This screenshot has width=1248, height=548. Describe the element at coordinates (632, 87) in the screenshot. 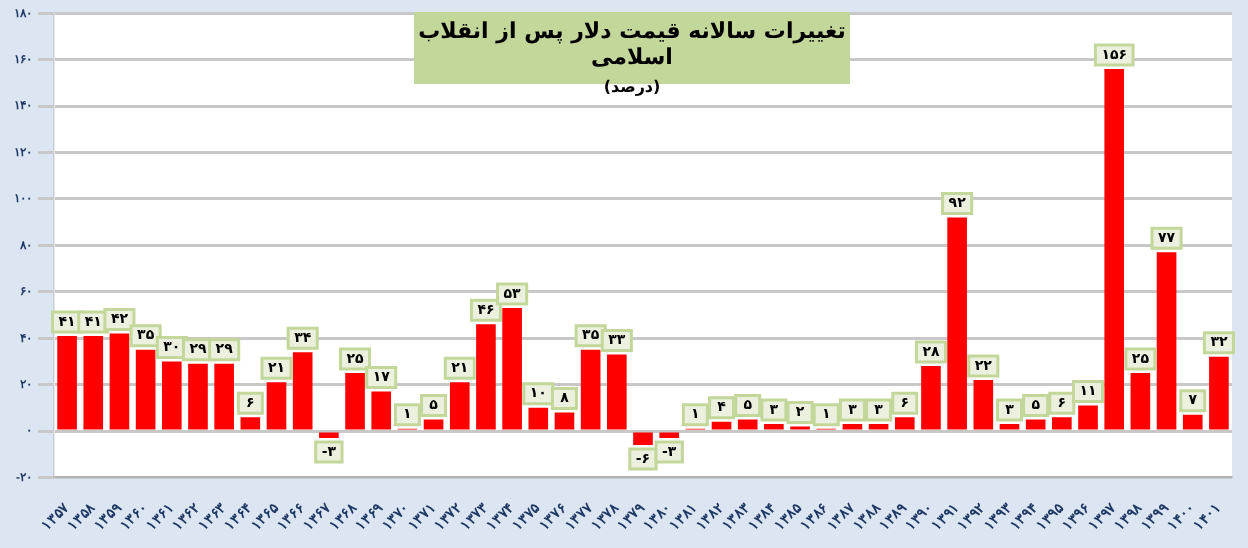

I see `text: (درصد)` at that location.